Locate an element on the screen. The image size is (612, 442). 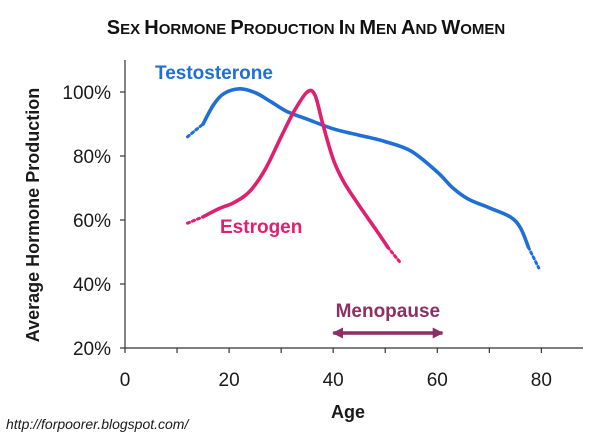
title-initial: I is located at coordinates (342, 28).